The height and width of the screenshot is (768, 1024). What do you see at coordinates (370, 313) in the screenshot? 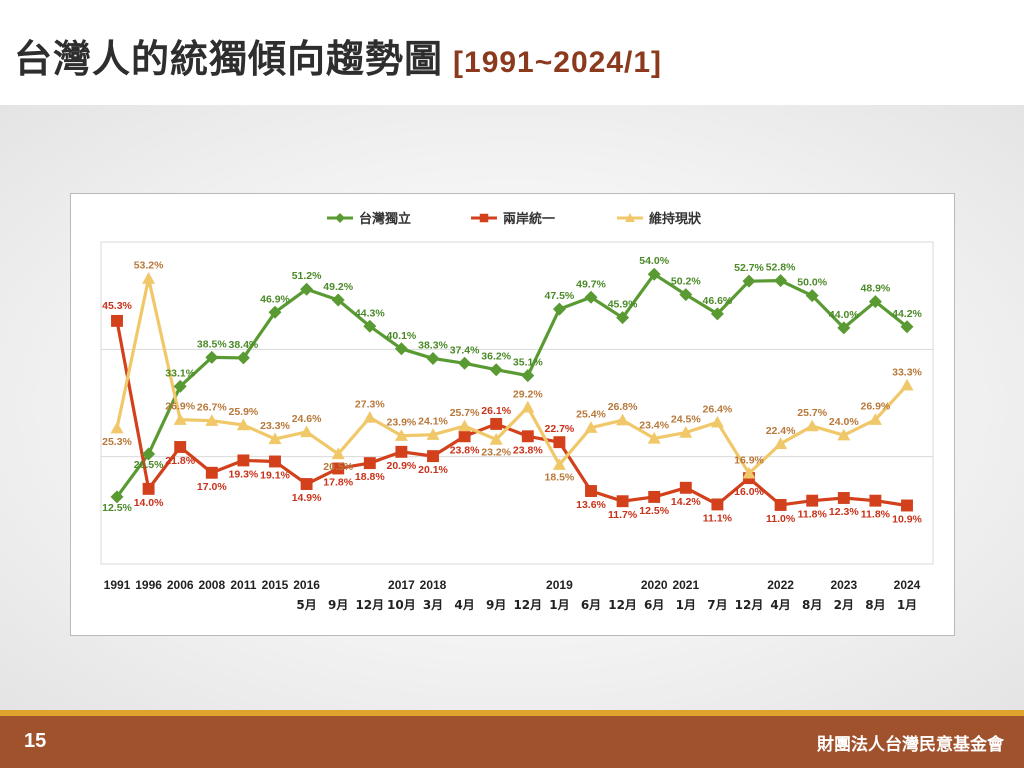
I see `data-label-independence: 44.3%` at bounding box center [370, 313].